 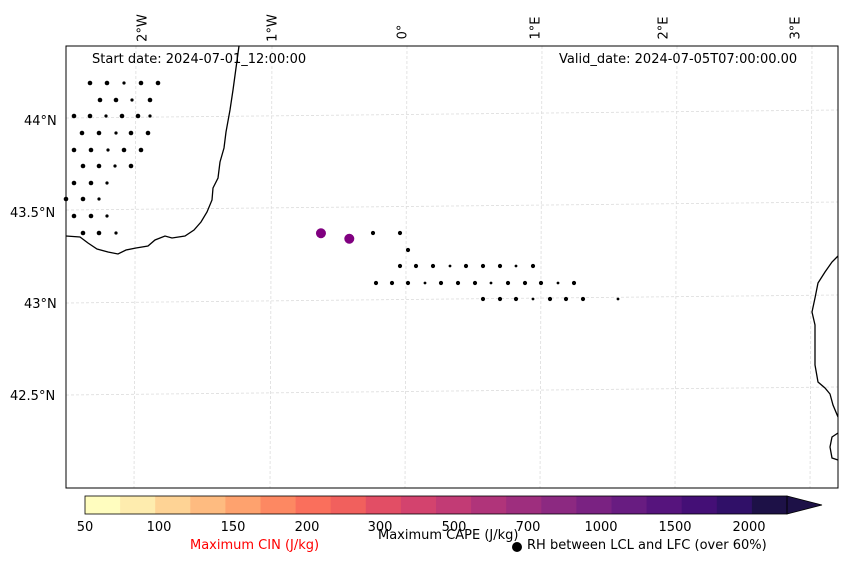 I want to click on lon-label: 2°W, so click(x=143, y=28).